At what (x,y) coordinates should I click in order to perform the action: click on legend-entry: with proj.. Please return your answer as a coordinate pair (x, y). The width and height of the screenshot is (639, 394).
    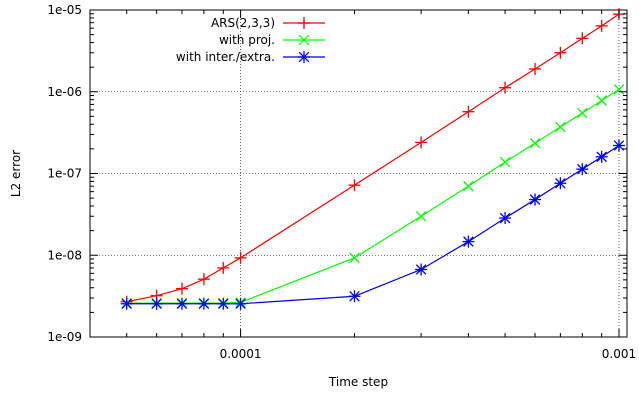
    Looking at the image, I should click on (272, 40).